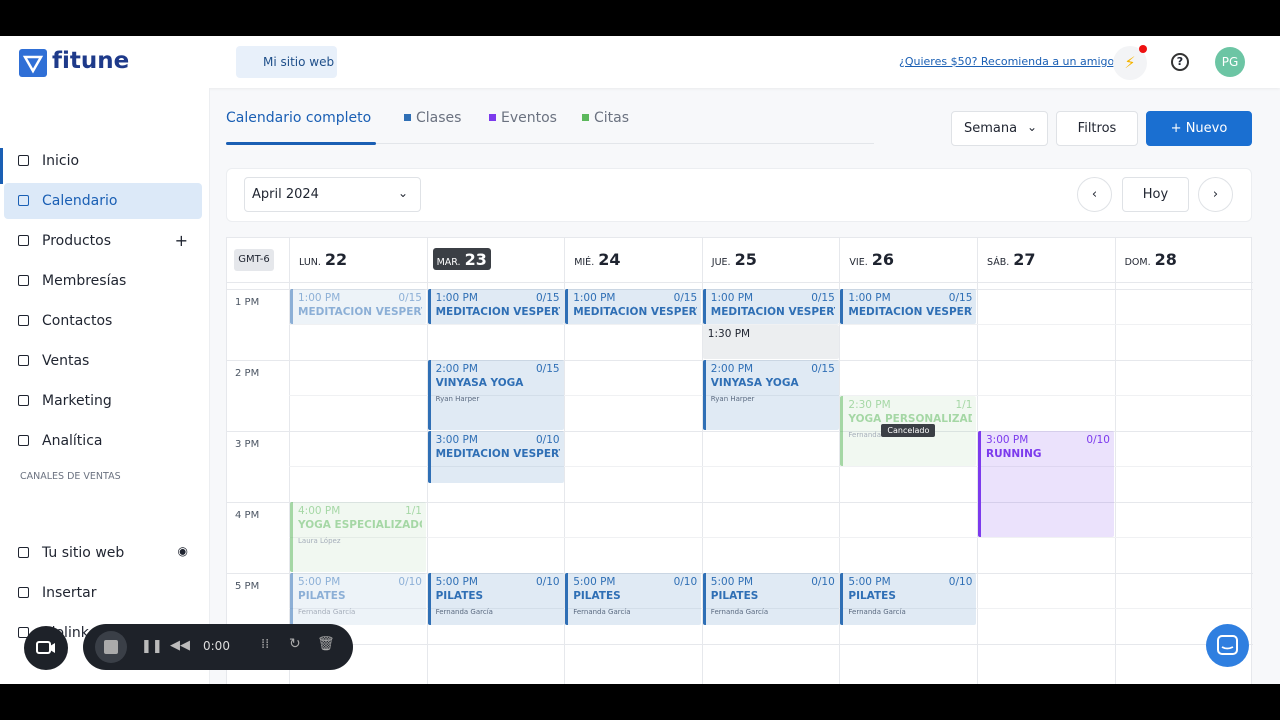 This screenshot has height=720, width=1280. Describe the element at coordinates (103, 553) in the screenshot. I see `channel-item: Tu sitio web ◉` at that location.